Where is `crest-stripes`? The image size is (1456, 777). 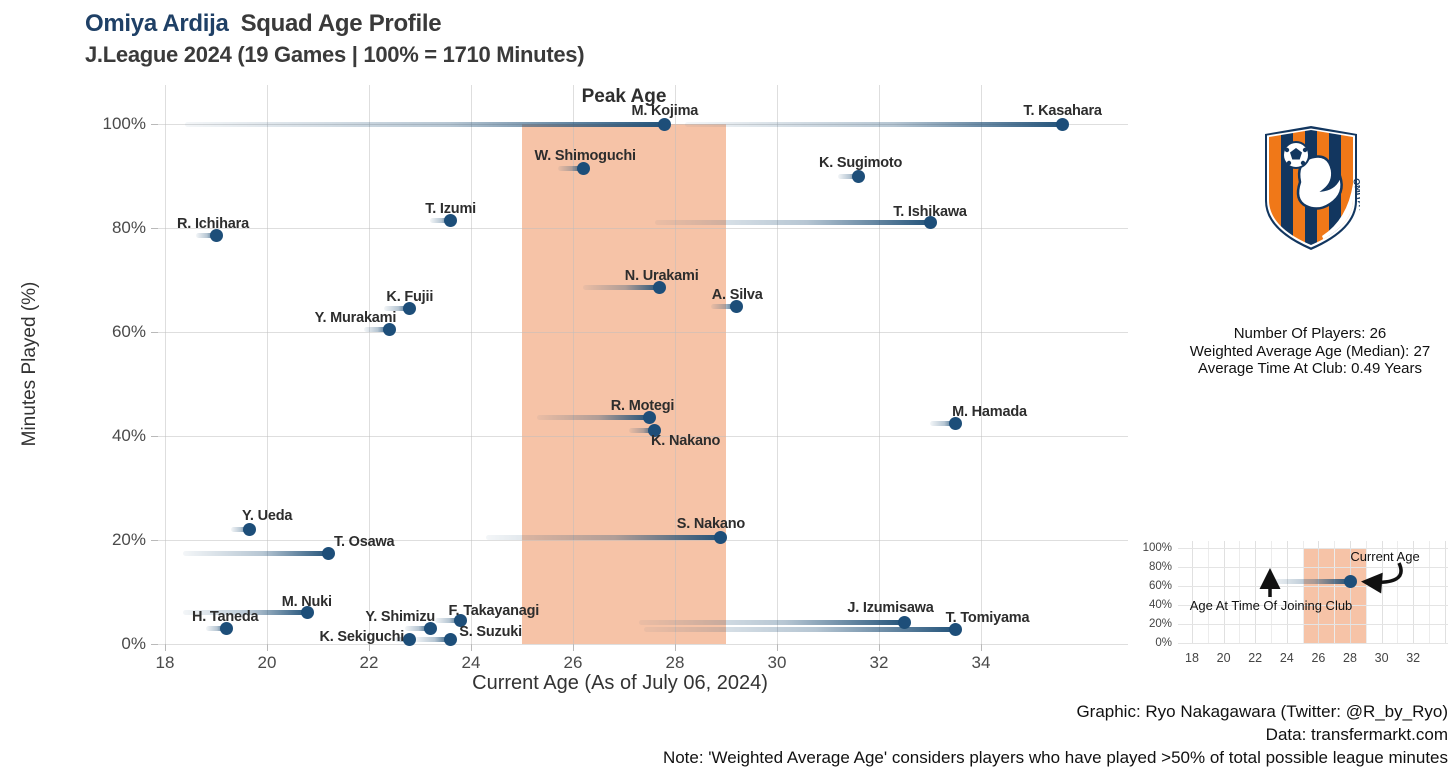 crest-stripes is located at coordinates (1311, 187).